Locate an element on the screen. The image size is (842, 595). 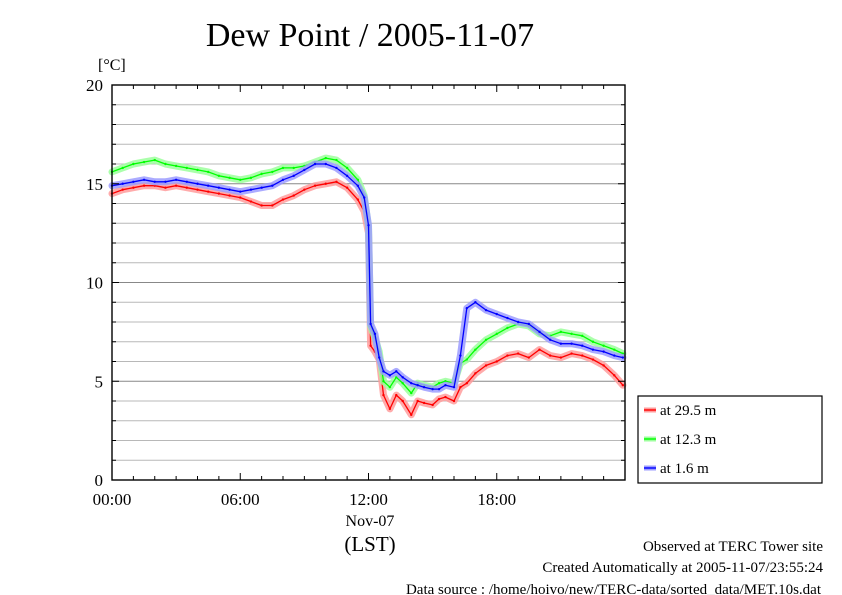
legend-label-3: at 1.6 m is located at coordinates (684, 469).